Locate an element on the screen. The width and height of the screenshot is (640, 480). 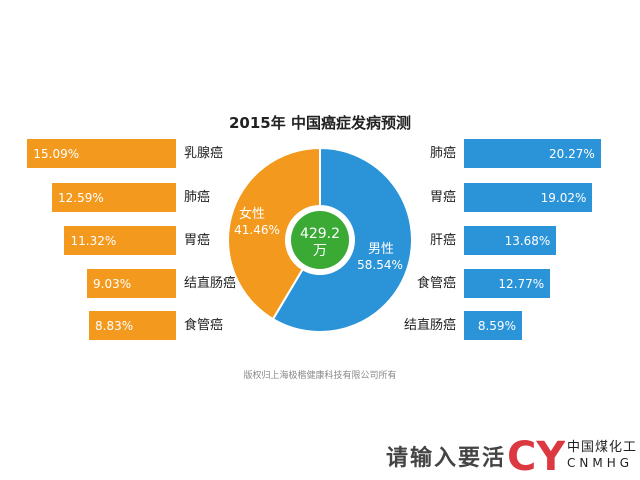
male-category-label: 食管癌 is located at coordinates (436, 283).